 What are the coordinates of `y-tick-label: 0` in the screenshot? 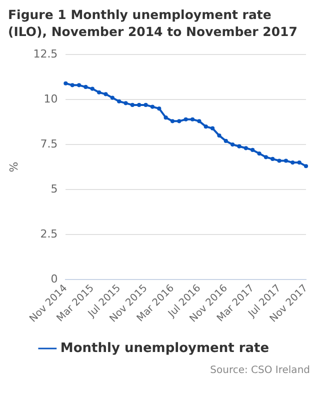 It's located at (54, 279).